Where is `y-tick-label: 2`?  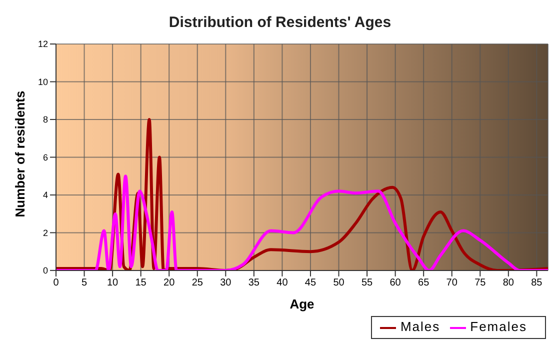
y-tick-label: 2 is located at coordinates (45, 233).